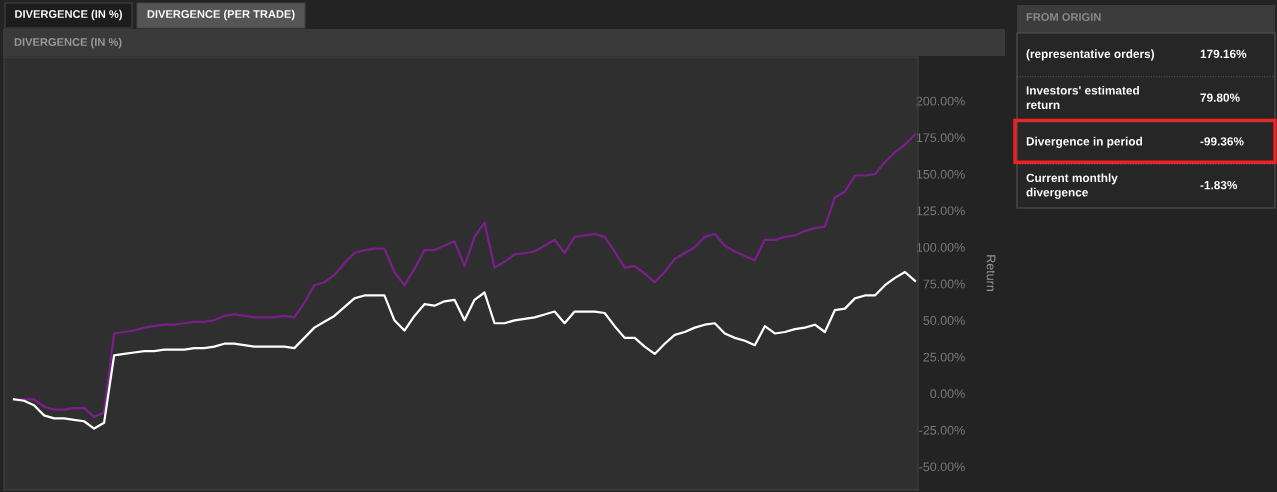  I want to click on y-tick-label: 25.00%, so click(944, 357).